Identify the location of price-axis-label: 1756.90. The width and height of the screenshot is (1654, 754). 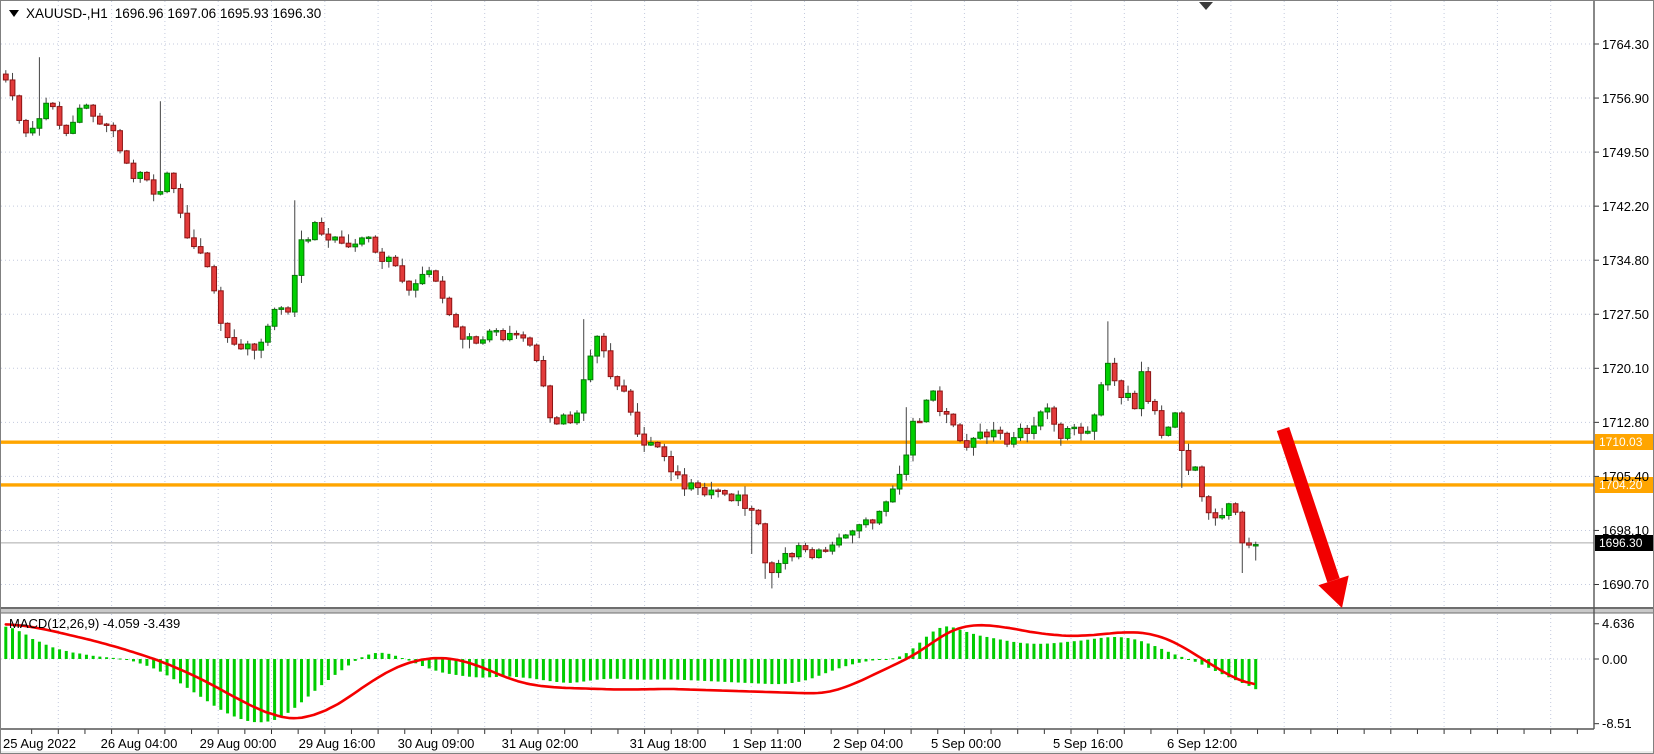
(1625, 98).